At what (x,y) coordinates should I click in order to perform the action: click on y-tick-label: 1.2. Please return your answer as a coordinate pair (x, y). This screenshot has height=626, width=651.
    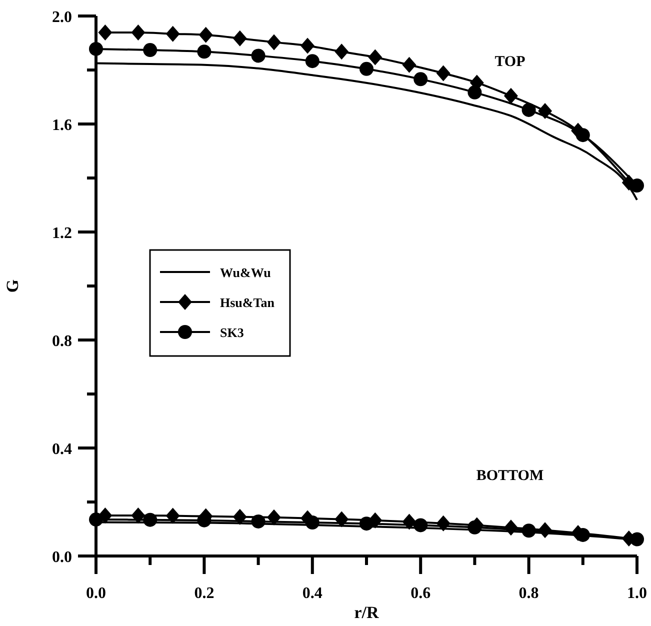
    Looking at the image, I should click on (62, 233).